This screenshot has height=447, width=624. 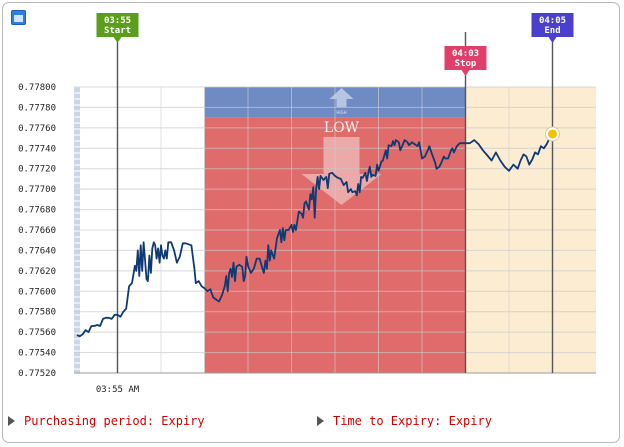 I want to click on y-tick-label: 0.77720, so click(x=37, y=170).